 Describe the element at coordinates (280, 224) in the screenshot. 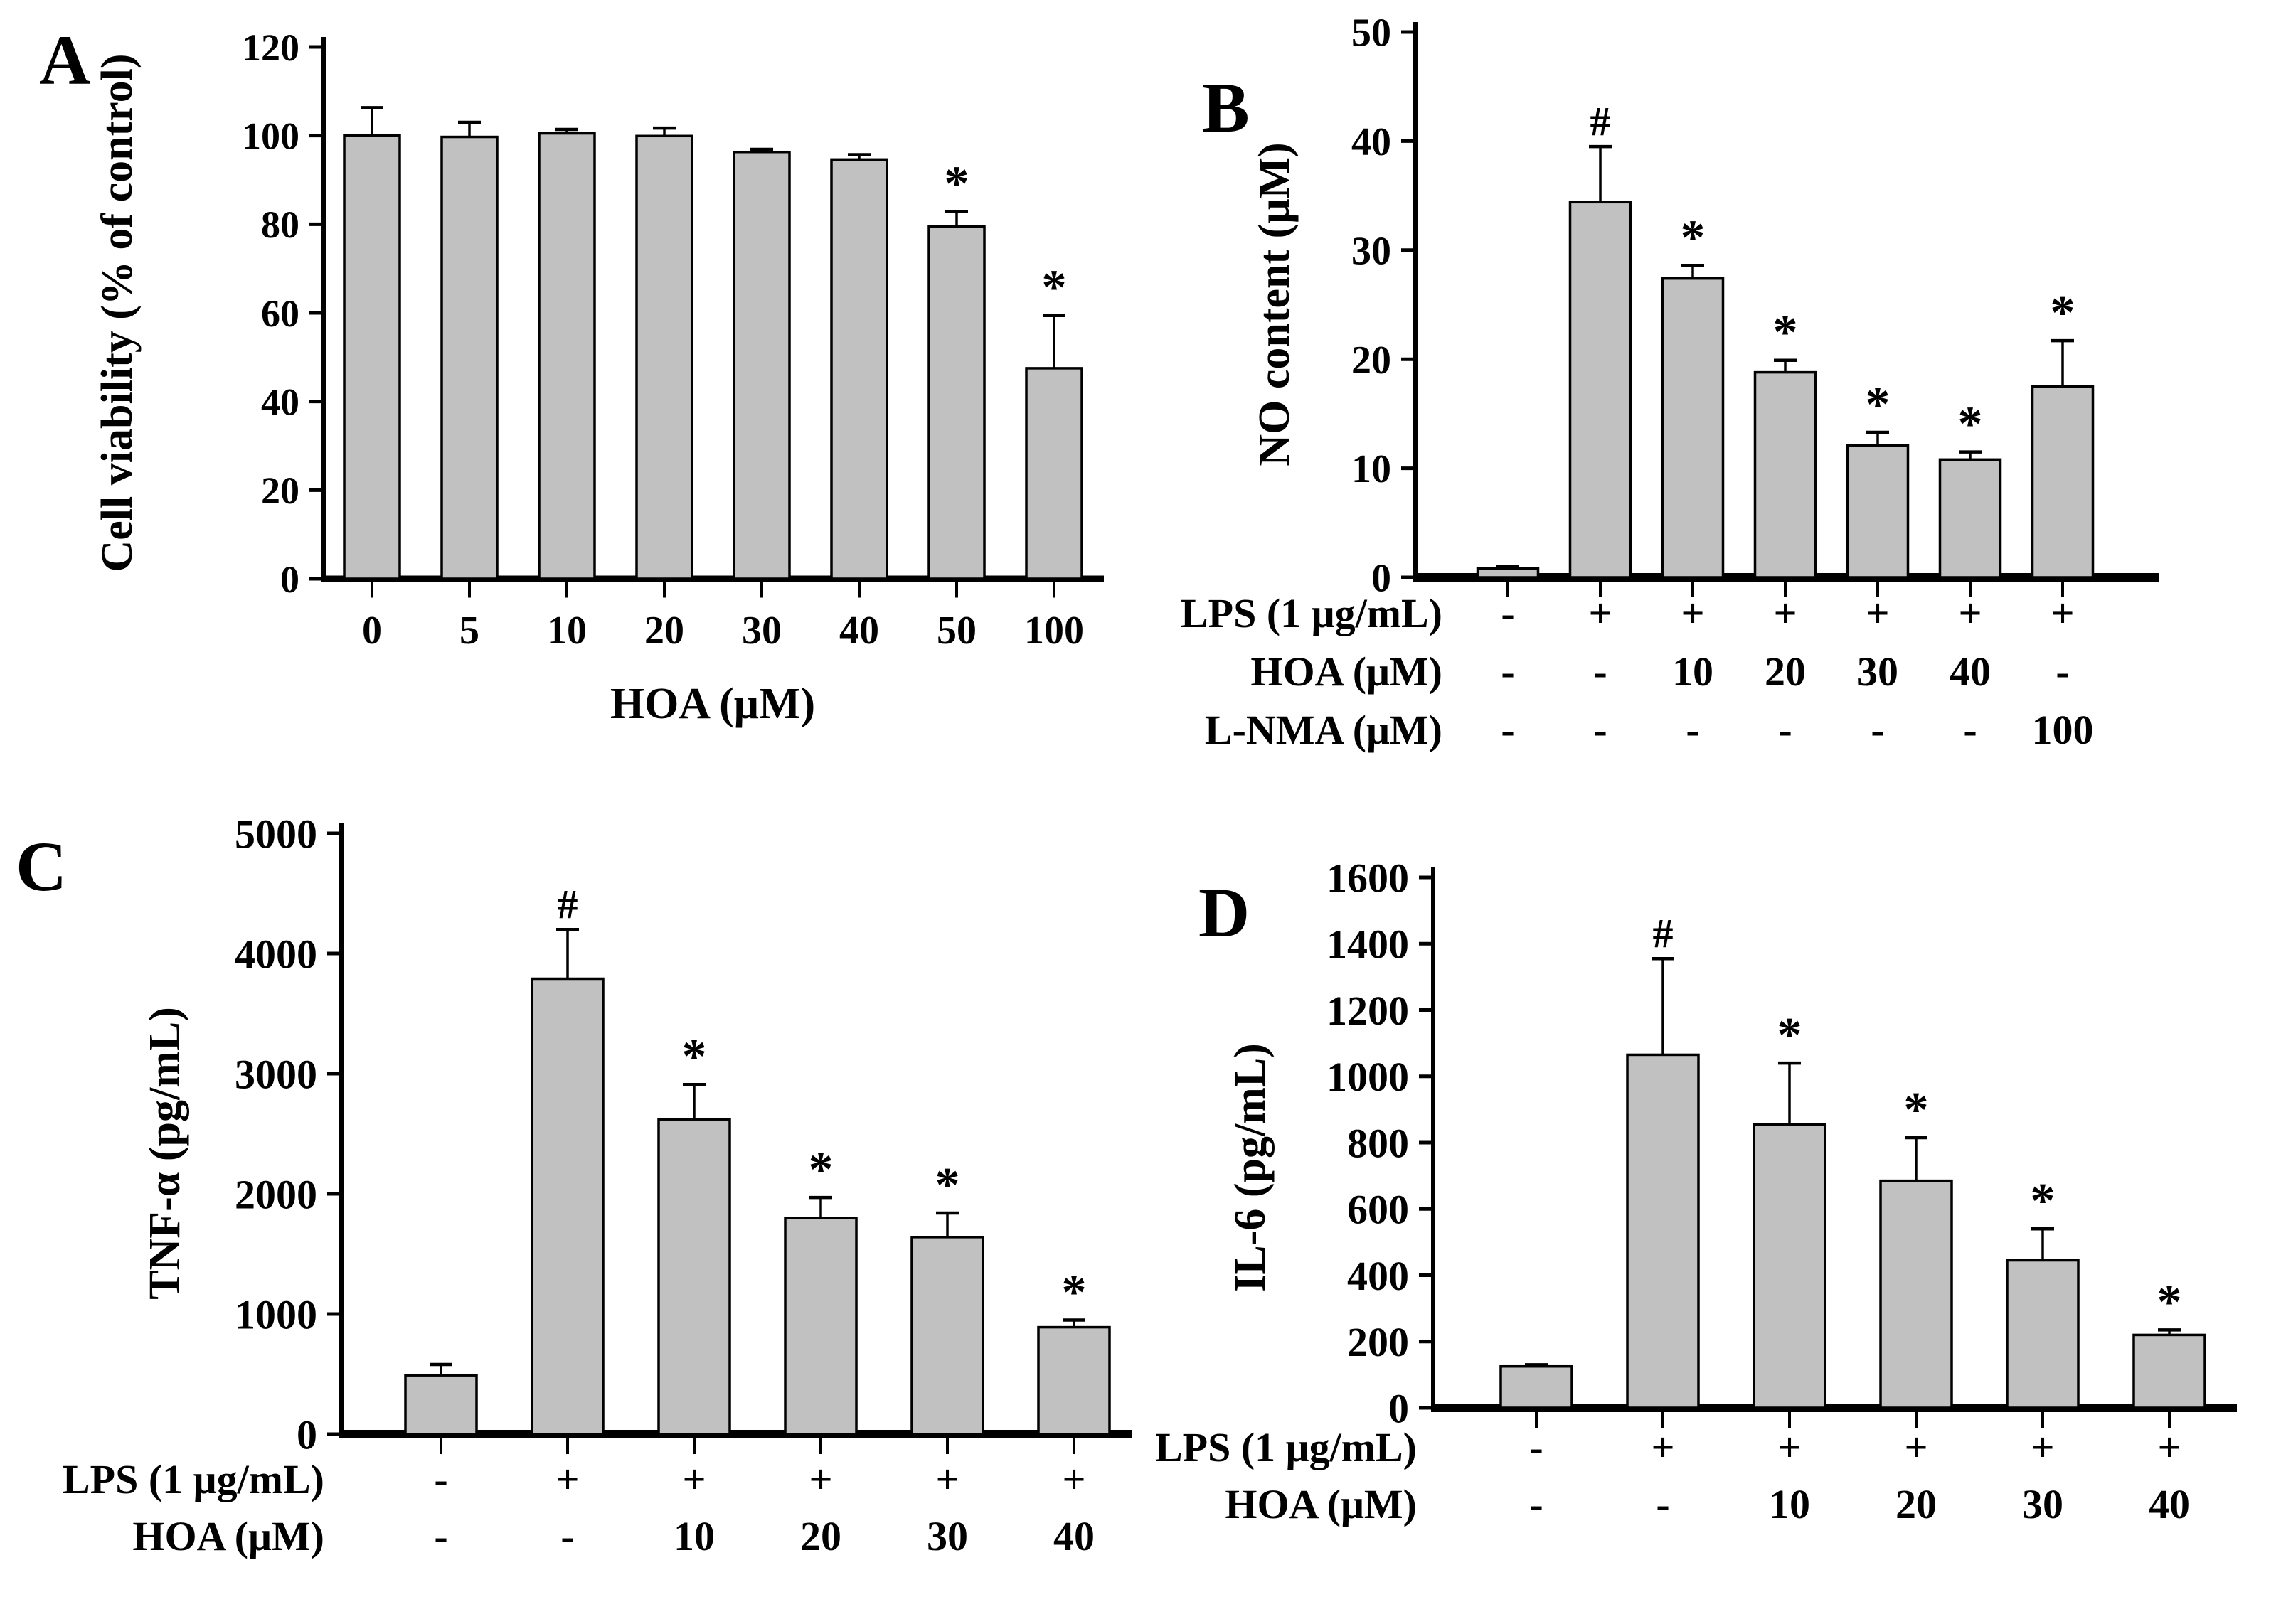

I see `y-tick-label: 80` at that location.